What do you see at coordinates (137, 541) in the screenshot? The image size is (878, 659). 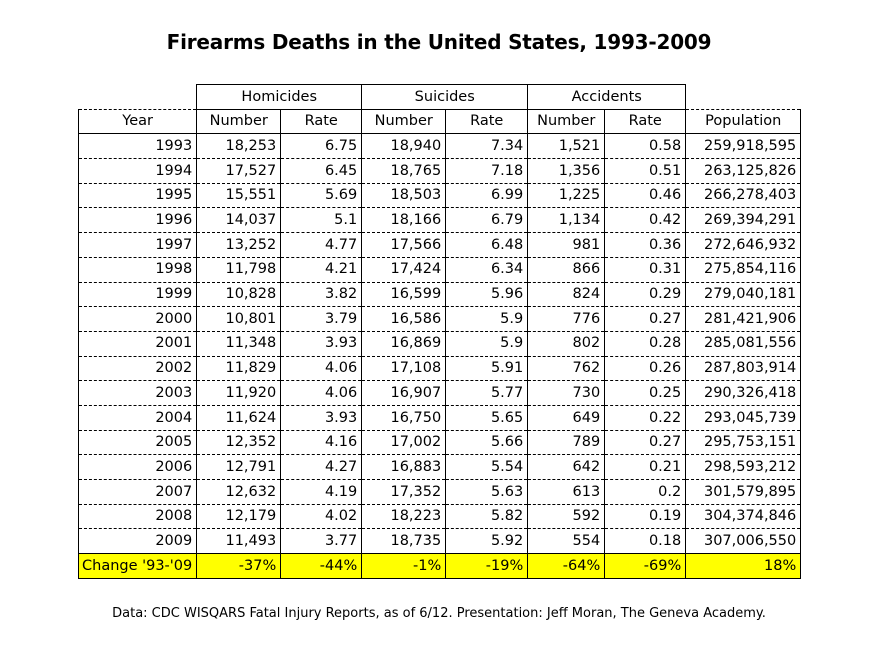 I see `year-cell: 2009` at bounding box center [137, 541].